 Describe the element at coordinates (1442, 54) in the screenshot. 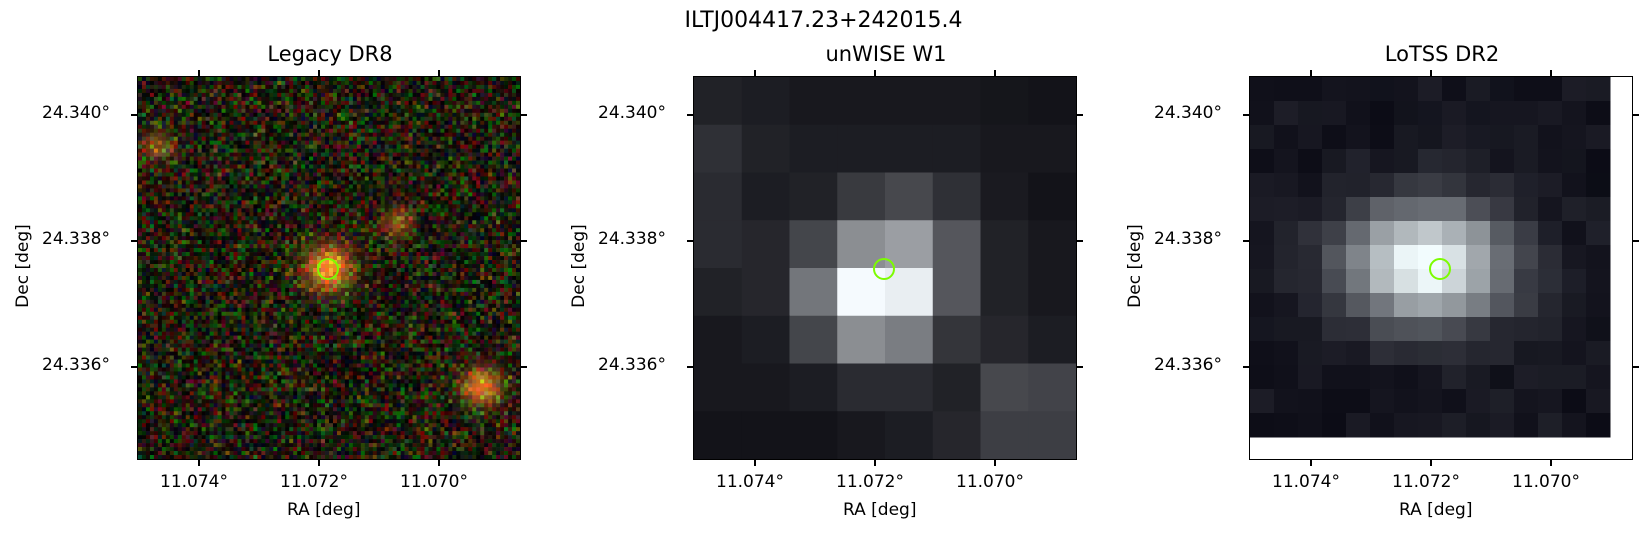

I see `panel-title: LoTSS DR2` at that location.